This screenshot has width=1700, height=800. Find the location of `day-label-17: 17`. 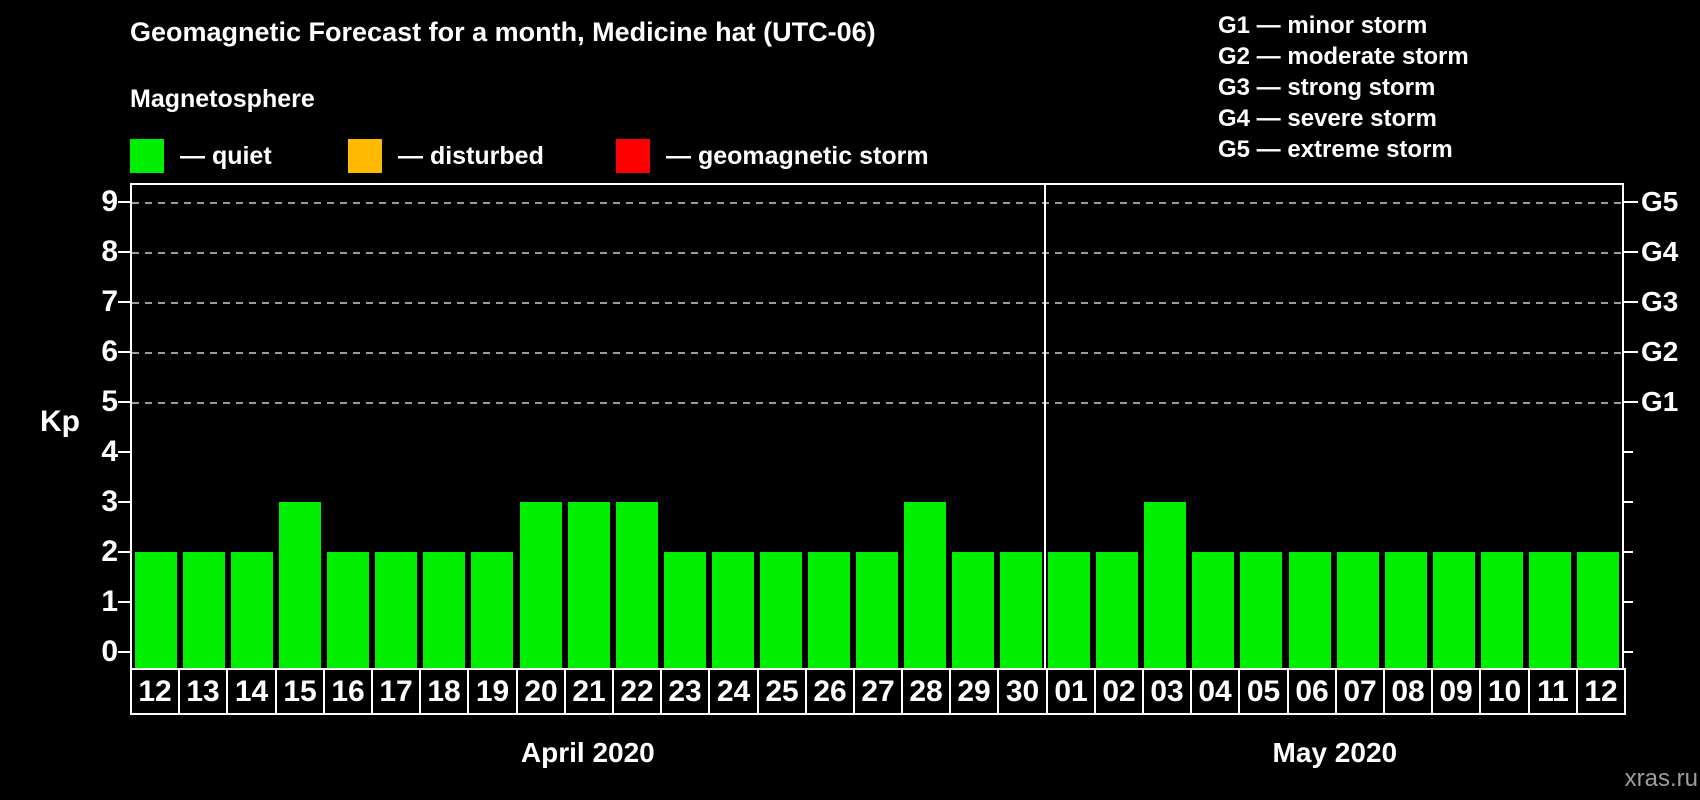

day-label-17: 17 is located at coordinates (396, 691).